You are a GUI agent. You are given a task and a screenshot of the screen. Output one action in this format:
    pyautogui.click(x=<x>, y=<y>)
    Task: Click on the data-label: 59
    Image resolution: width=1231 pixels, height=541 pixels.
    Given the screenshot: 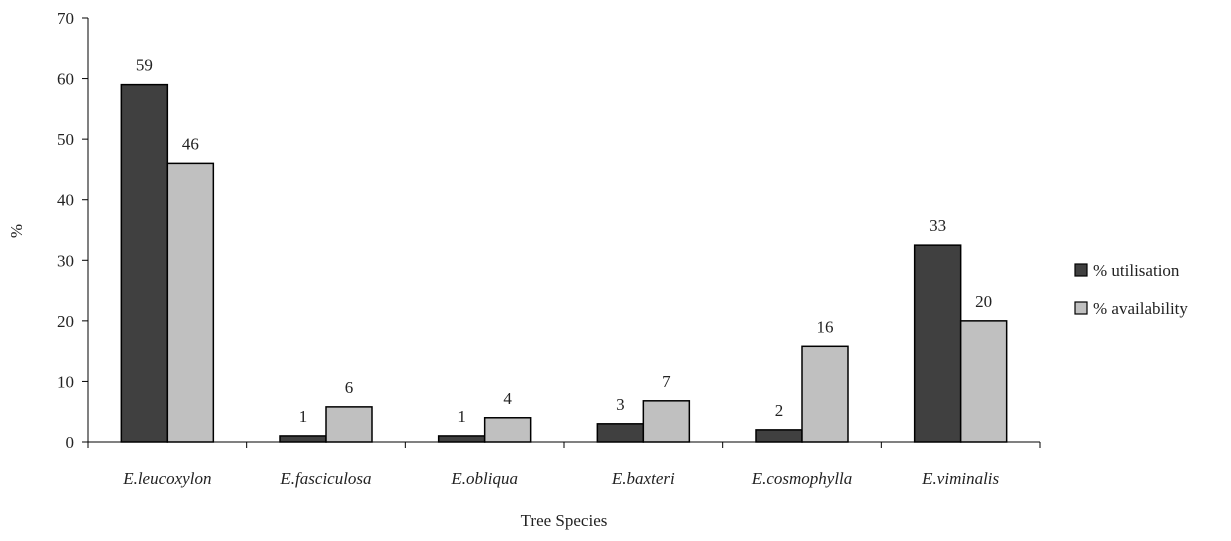 What is the action you would take?
    pyautogui.click(x=144, y=65)
    